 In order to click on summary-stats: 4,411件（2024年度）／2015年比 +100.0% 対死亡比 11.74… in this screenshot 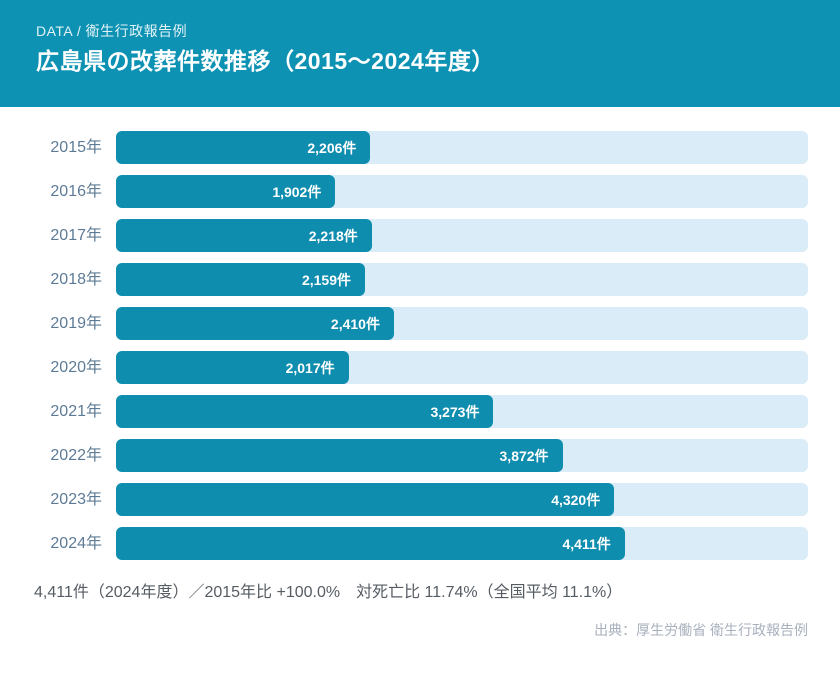, I will do `click(328, 592)`.